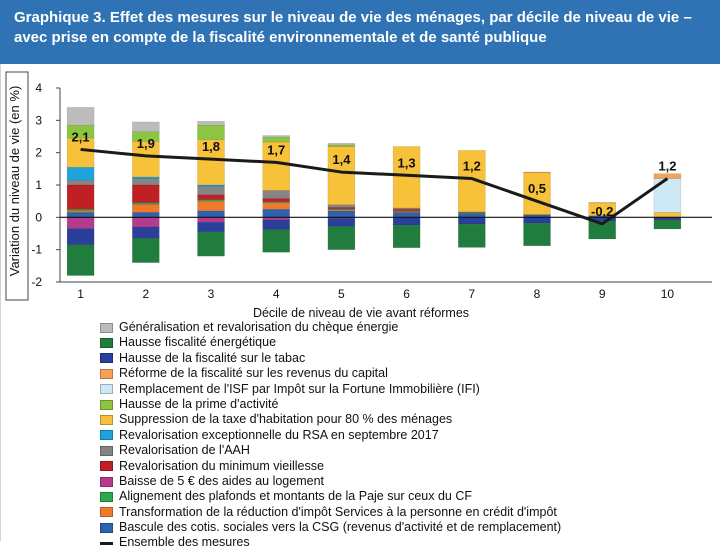  What do you see at coordinates (38, 185) in the screenshot?
I see `y-tick-label: 1` at bounding box center [38, 185].